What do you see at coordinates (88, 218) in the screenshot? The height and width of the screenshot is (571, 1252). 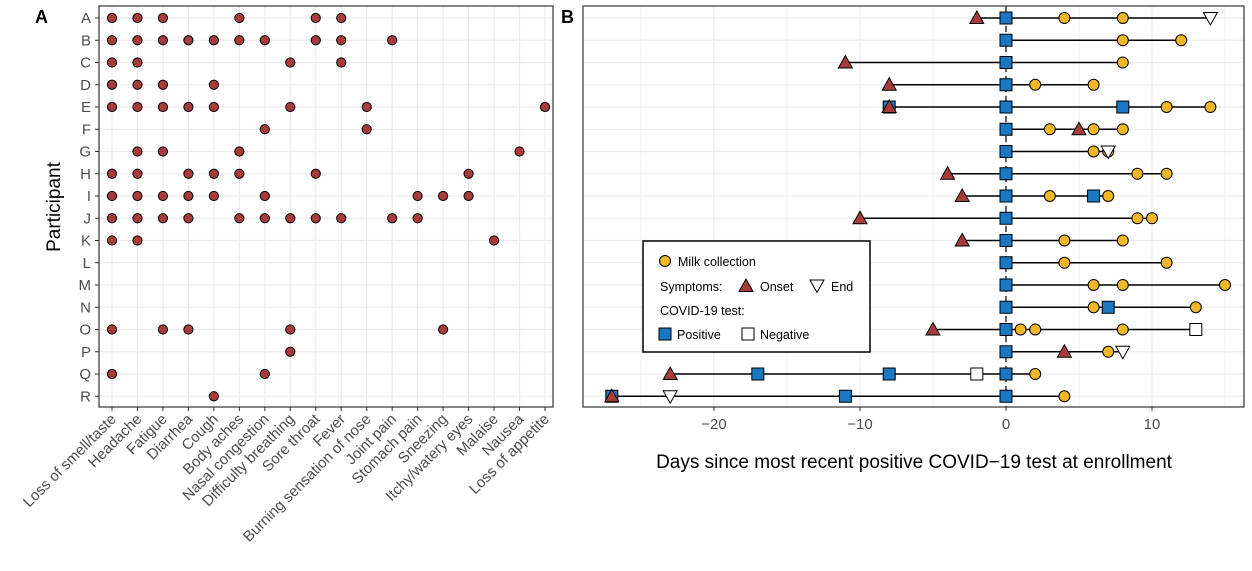 I see `y-tick-label: J` at bounding box center [88, 218].